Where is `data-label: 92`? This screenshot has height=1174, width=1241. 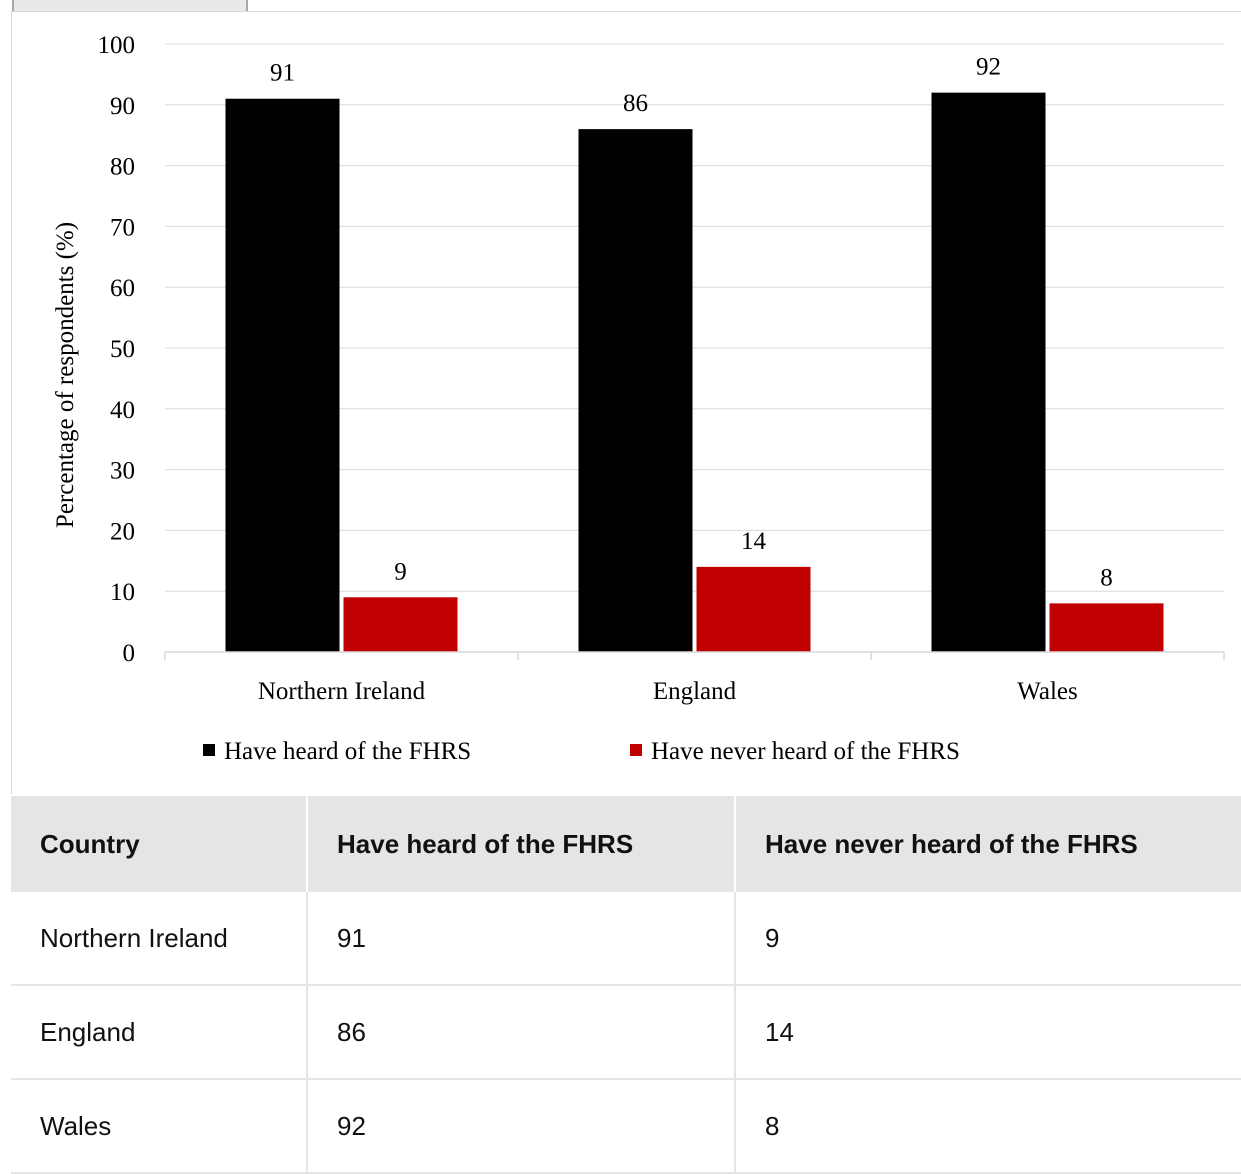
data-label: 92 is located at coordinates (988, 67).